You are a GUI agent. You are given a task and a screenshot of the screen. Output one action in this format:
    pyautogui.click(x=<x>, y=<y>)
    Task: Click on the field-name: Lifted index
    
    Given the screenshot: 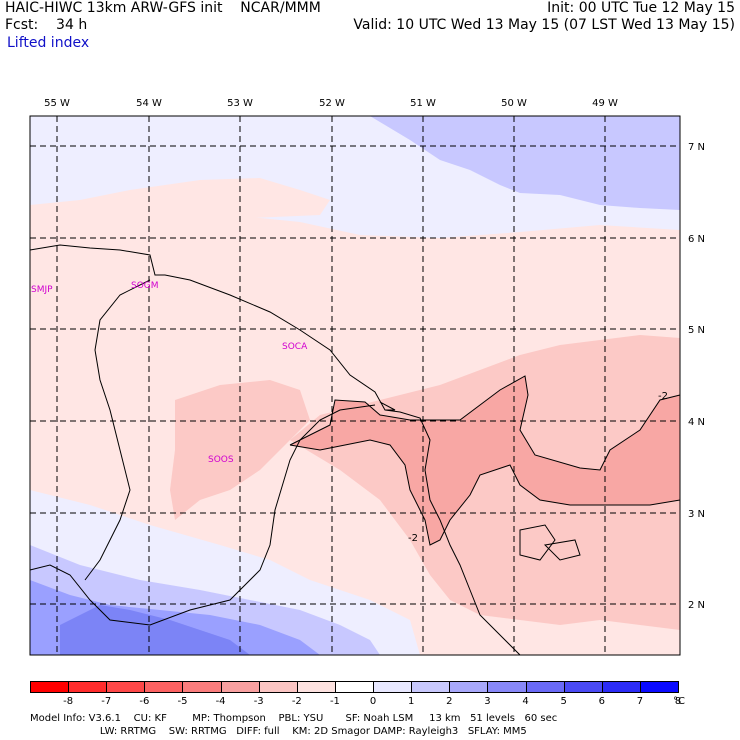 What is the action you would take?
    pyautogui.click(x=48, y=43)
    